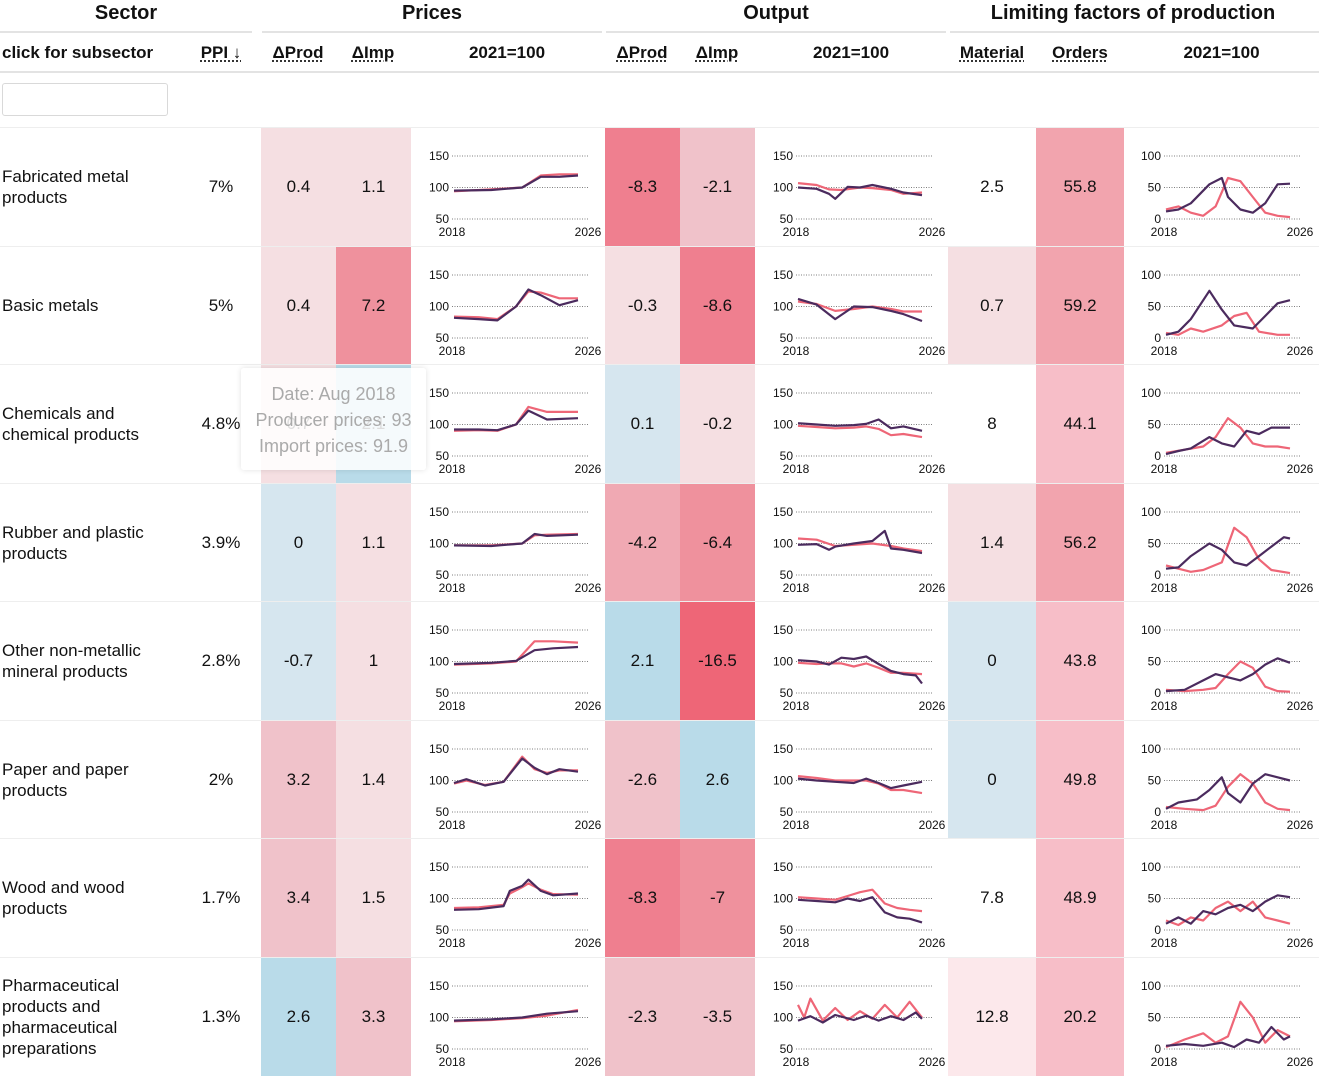 The width and height of the screenshot is (1319, 1079). Describe the element at coordinates (373, 305) in the screenshot. I see `prices-dimp-cell: 7.2` at that location.